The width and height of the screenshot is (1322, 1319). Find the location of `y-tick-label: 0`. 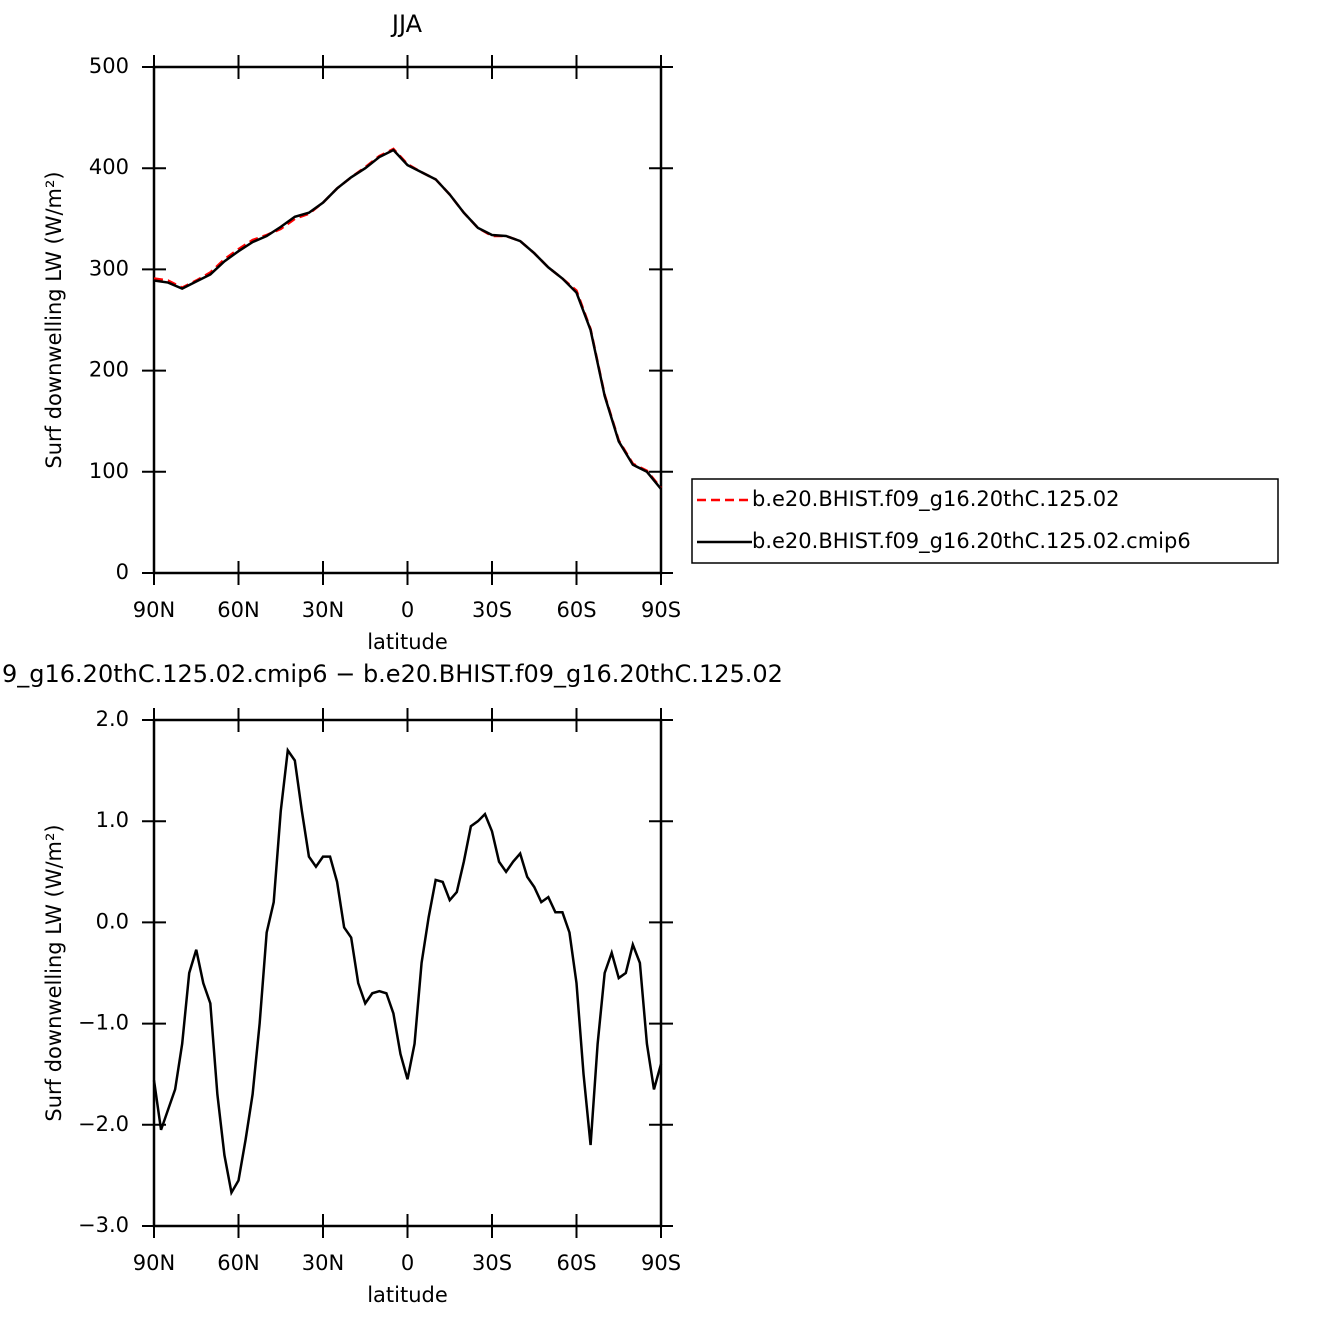

y-tick-label: 0 is located at coordinates (122, 572).